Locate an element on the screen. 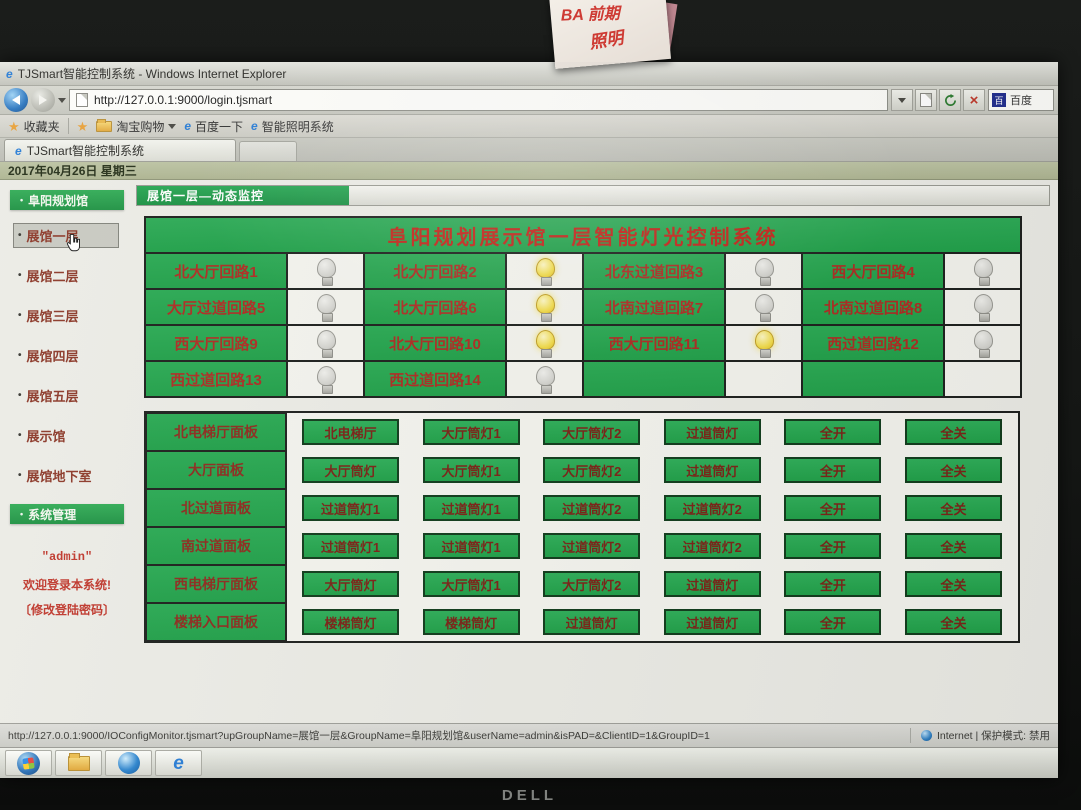 The height and width of the screenshot is (810, 1081). circuit-label: 北南过道回路7 is located at coordinates (654, 307).